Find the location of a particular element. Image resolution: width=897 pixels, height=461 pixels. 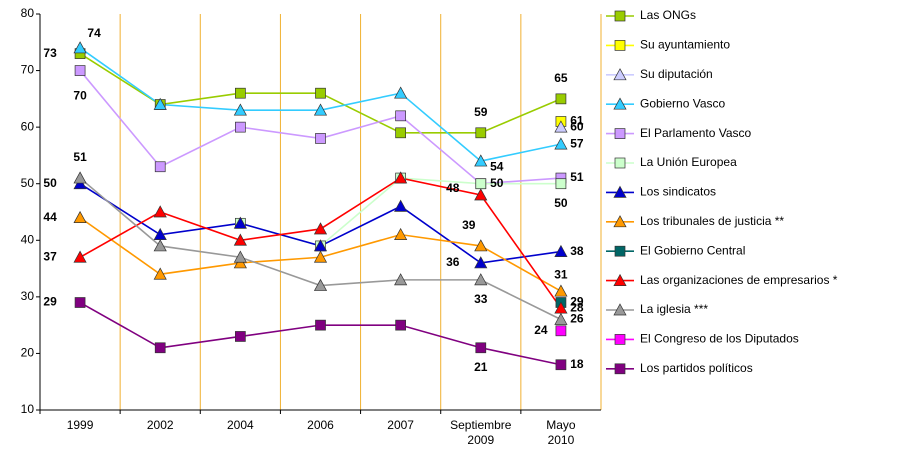

data-label: 60 is located at coordinates (577, 126).